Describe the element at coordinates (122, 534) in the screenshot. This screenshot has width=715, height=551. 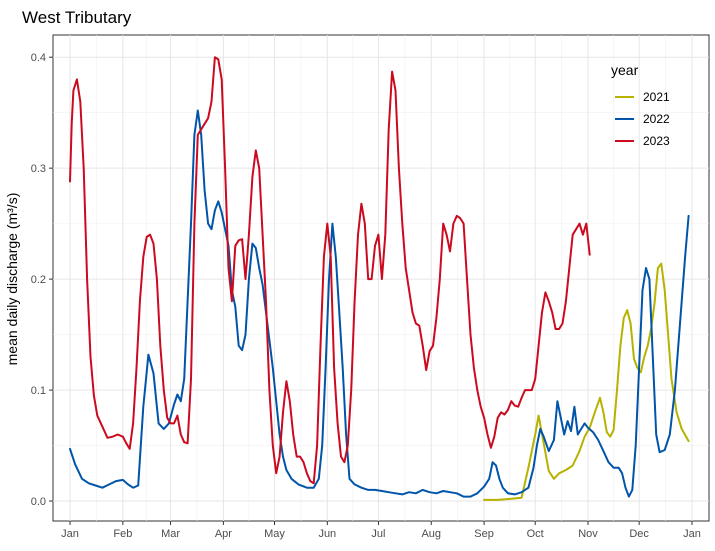
I see `x-tick-label: Feb` at that location.